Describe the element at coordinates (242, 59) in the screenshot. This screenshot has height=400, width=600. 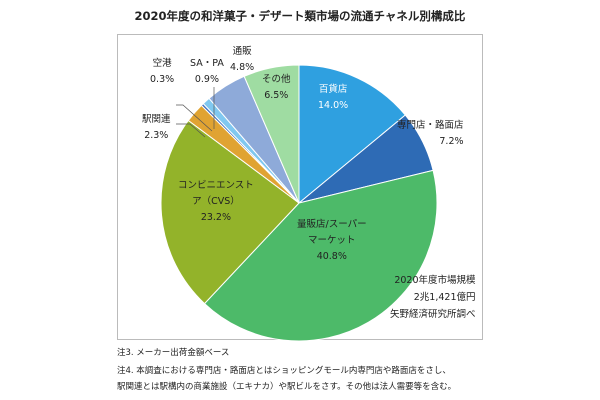
I see `label-mailorder: 通販 4.8%` at that location.